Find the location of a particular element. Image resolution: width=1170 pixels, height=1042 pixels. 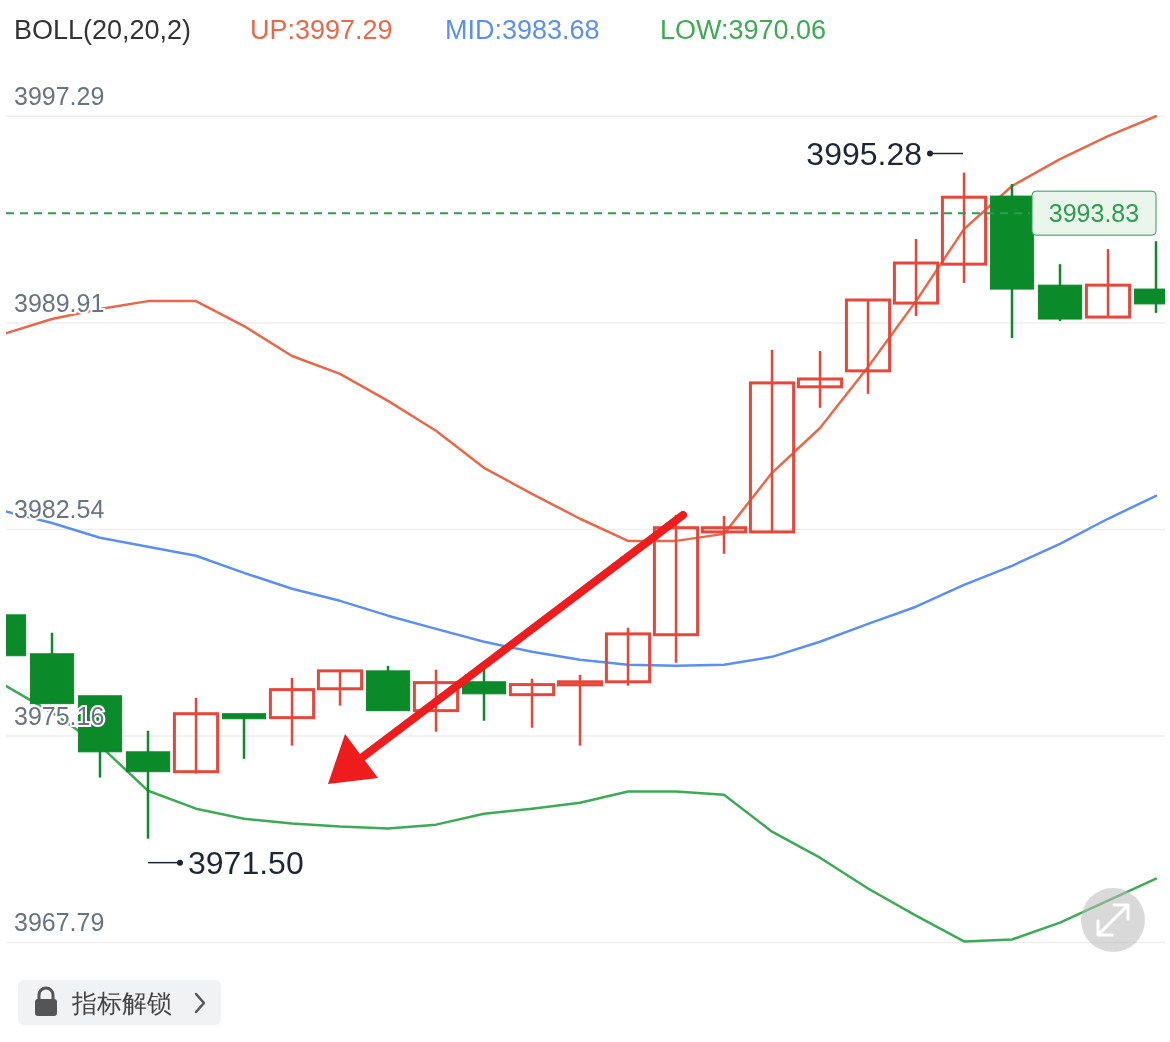

annotation: 指标解锁 is located at coordinates (121, 1002).